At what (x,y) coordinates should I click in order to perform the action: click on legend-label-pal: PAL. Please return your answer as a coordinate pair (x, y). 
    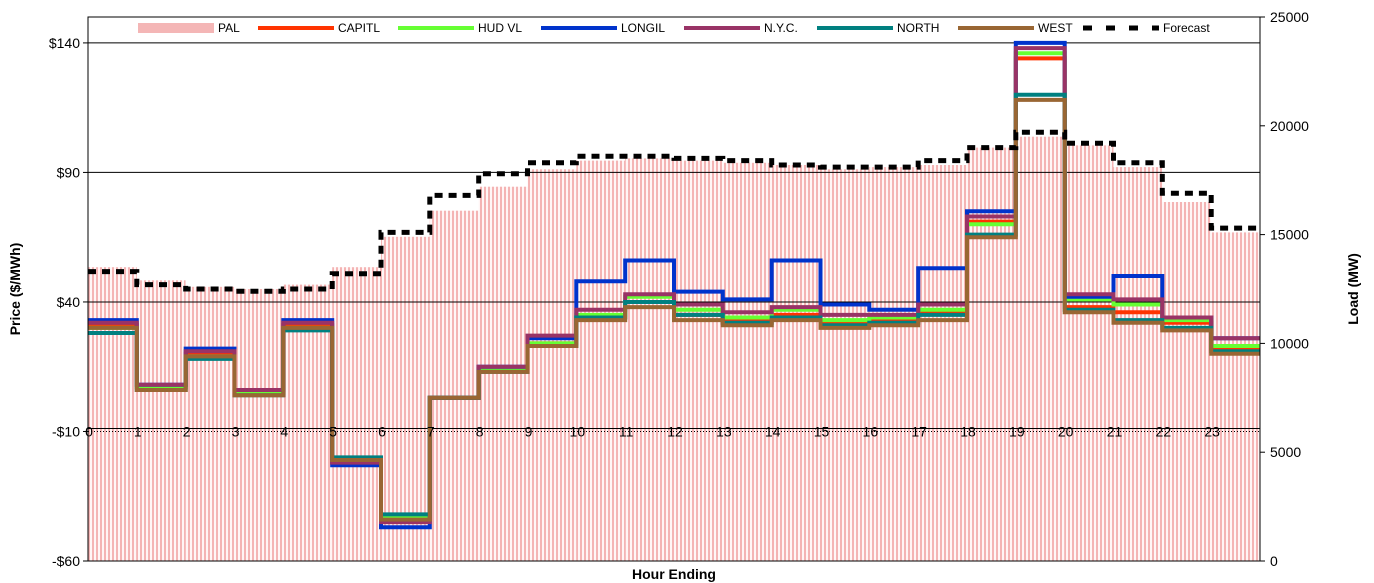
    Looking at the image, I should click on (229, 28).